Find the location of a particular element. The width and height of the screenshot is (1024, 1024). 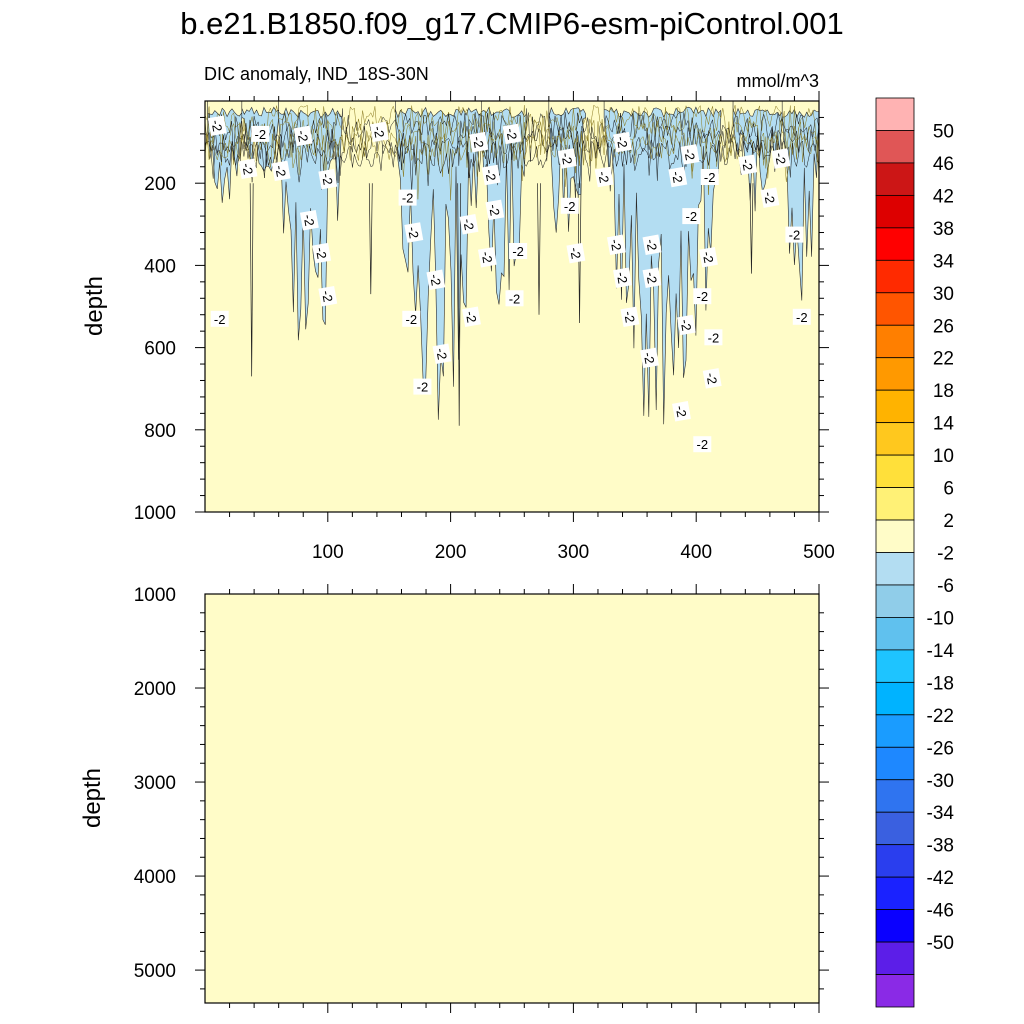

subtitle-right: mmol/m^3 is located at coordinates (778, 81).